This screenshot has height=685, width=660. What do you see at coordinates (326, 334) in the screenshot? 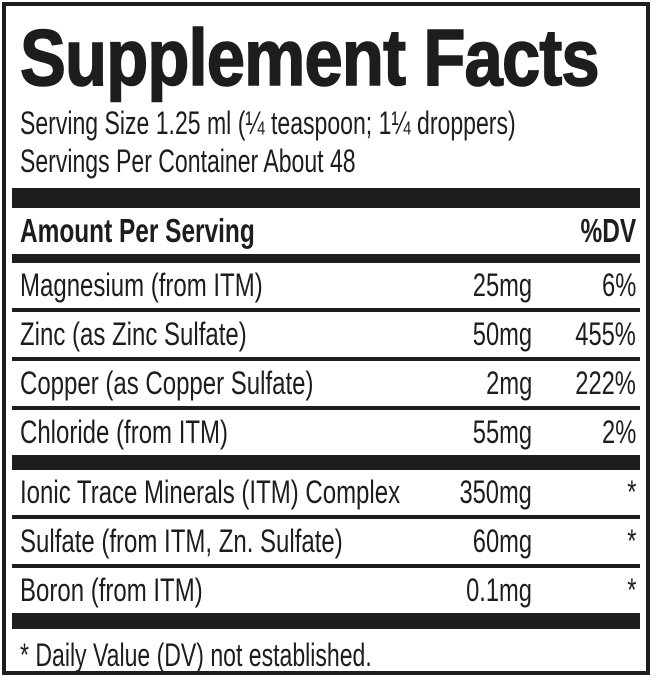
I see `nutrient-row-zinc: Zinc (as Zinc Sulfate) 50mg 455%` at bounding box center [326, 334].